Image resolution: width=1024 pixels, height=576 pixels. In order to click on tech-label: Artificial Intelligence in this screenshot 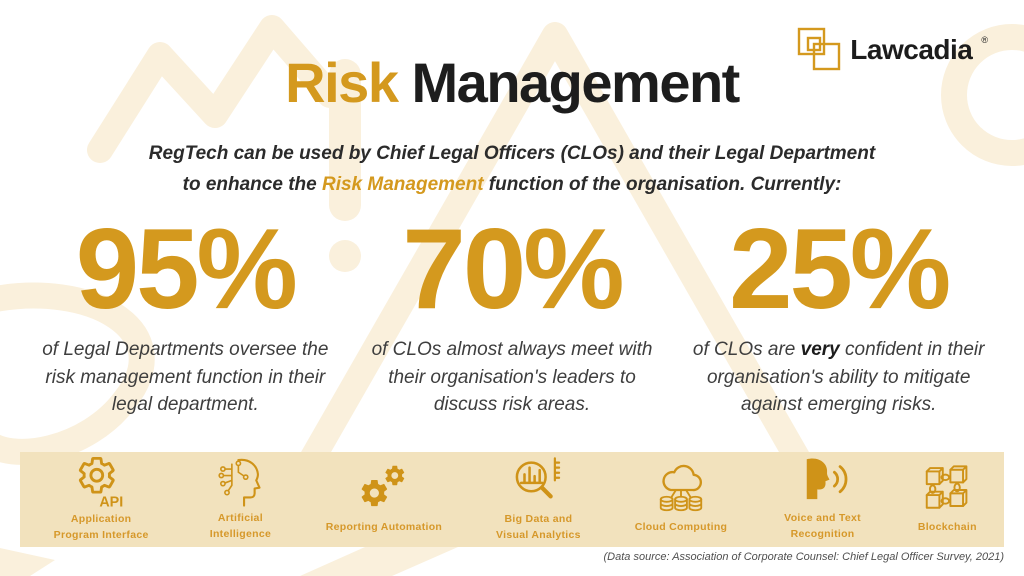, I will do `click(240, 526)`.